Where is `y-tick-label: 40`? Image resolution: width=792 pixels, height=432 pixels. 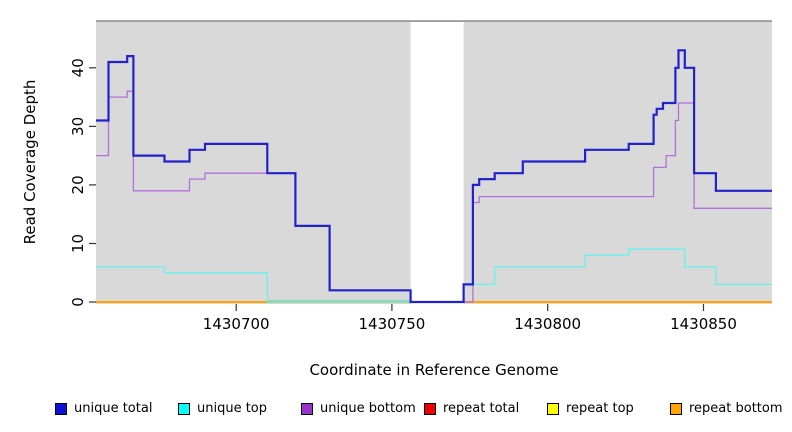
y-tick-label: 40 is located at coordinates (78, 67).